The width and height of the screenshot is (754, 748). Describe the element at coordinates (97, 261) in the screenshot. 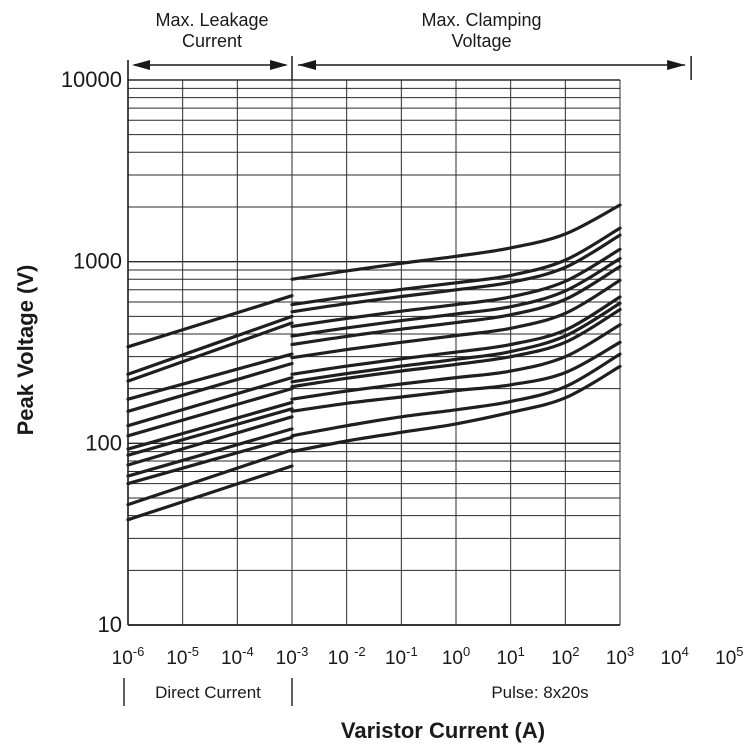

I see `y-tick-label: 1000` at that location.